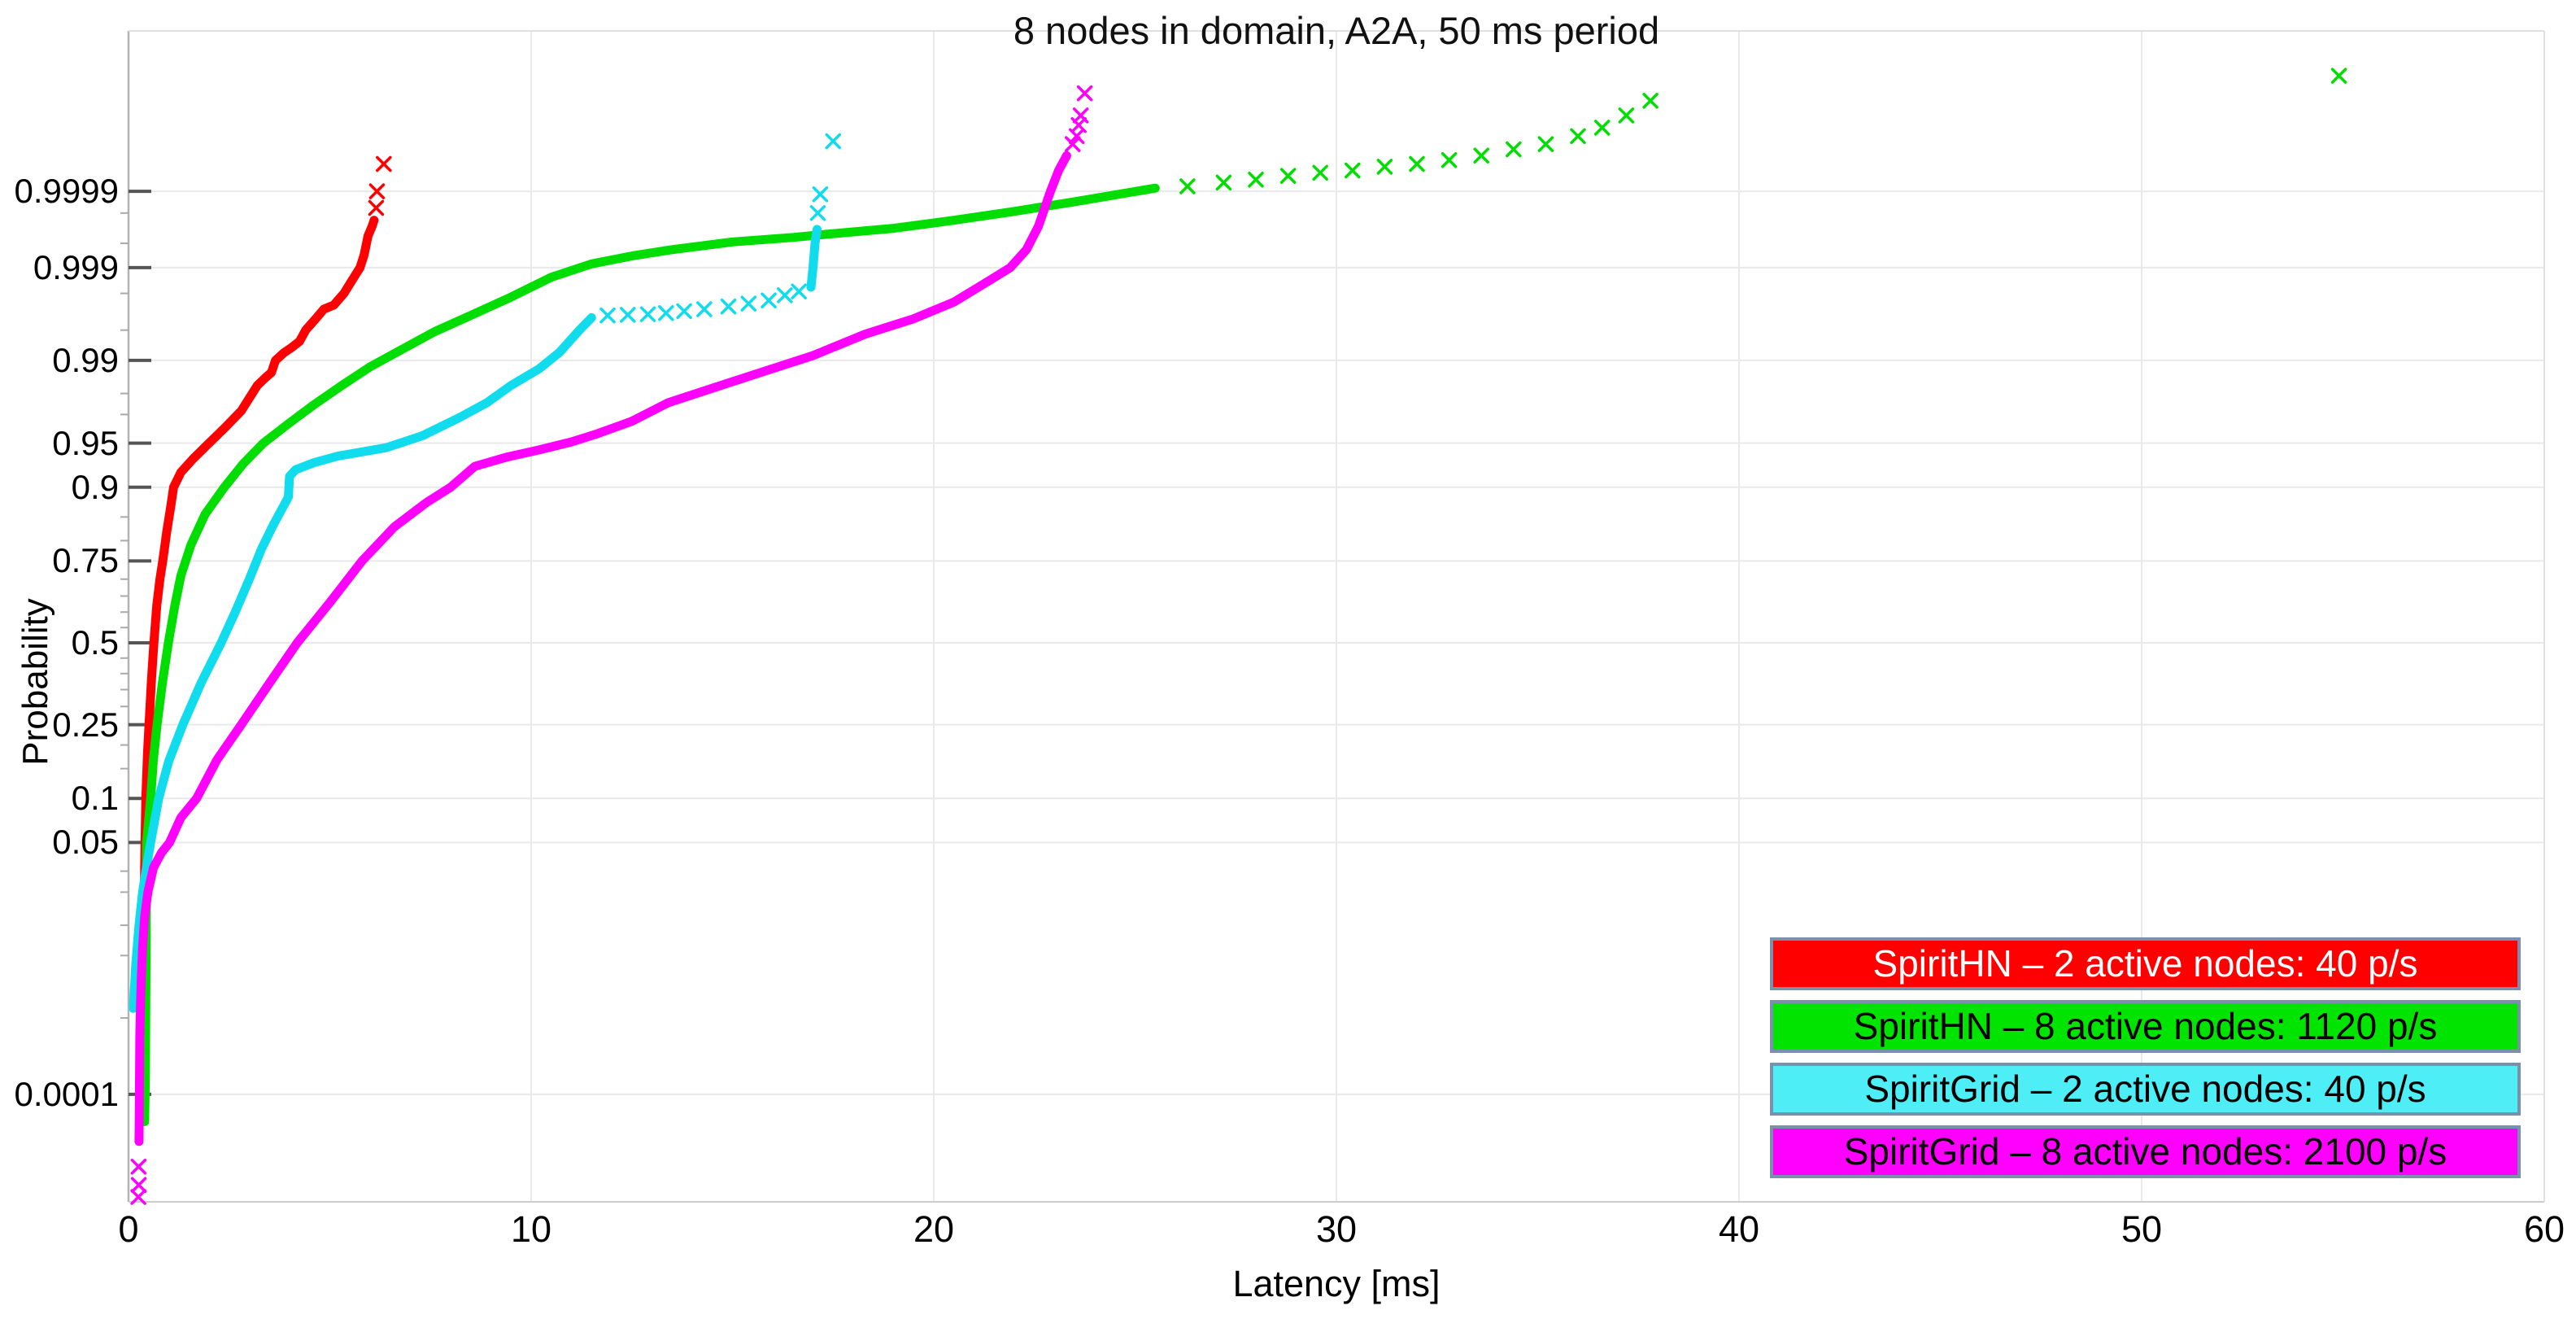 The image size is (2576, 1319). I want to click on x-tick-label: 60, so click(2544, 1229).